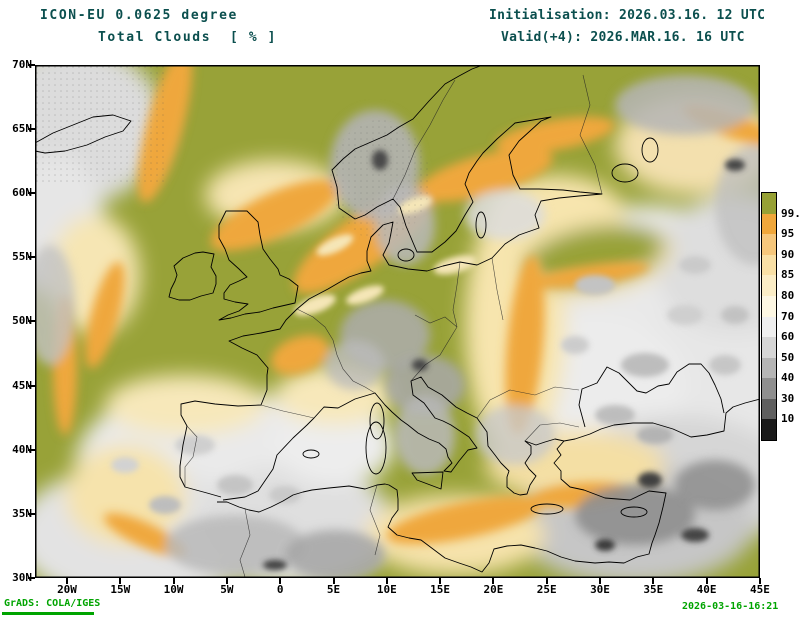 The width and height of the screenshot is (800, 618). I want to click on plot-timestamp: 2026-03-16-16:21, so click(730, 606).